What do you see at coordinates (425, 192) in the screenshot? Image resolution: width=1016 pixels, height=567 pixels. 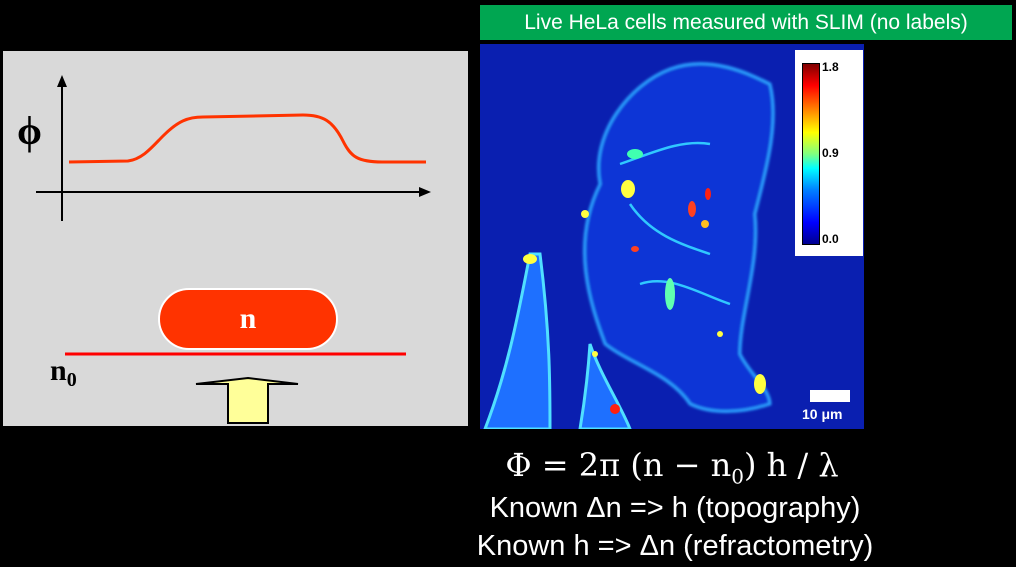 I see `x-axis-arrowhead` at bounding box center [425, 192].